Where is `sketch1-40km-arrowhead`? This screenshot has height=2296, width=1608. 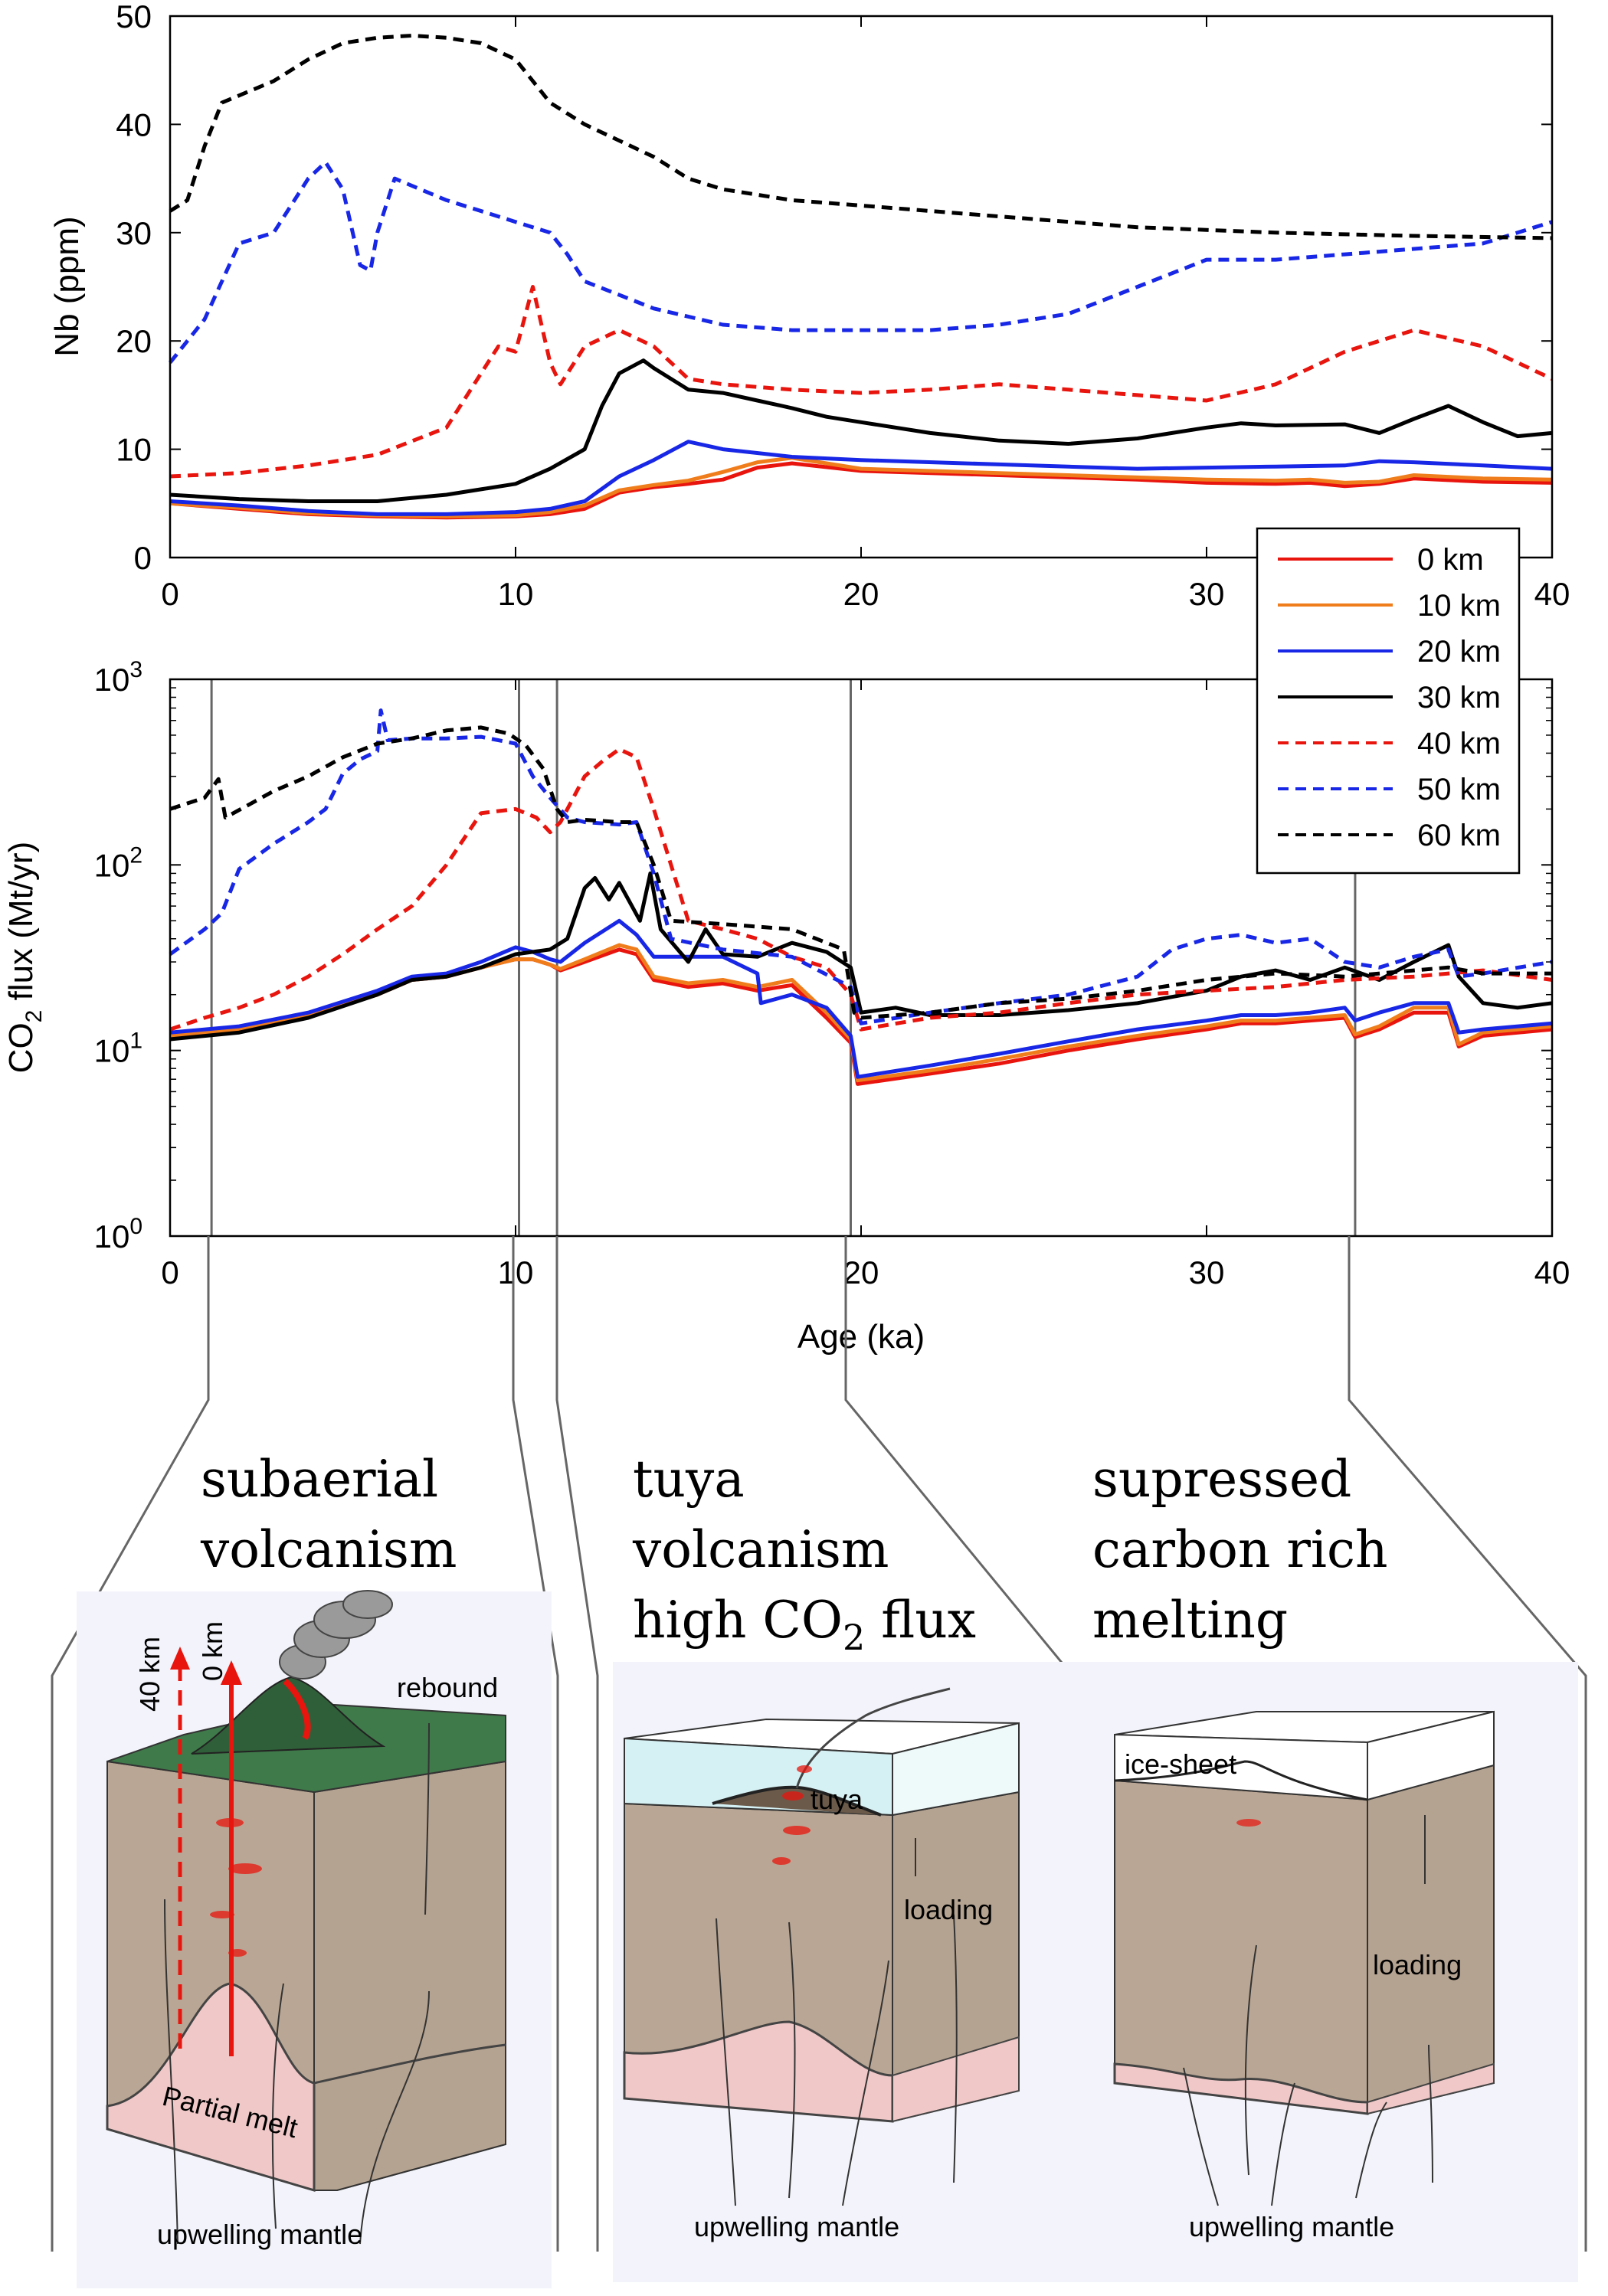
sketch1-40km-arrowhead is located at coordinates (180, 1658).